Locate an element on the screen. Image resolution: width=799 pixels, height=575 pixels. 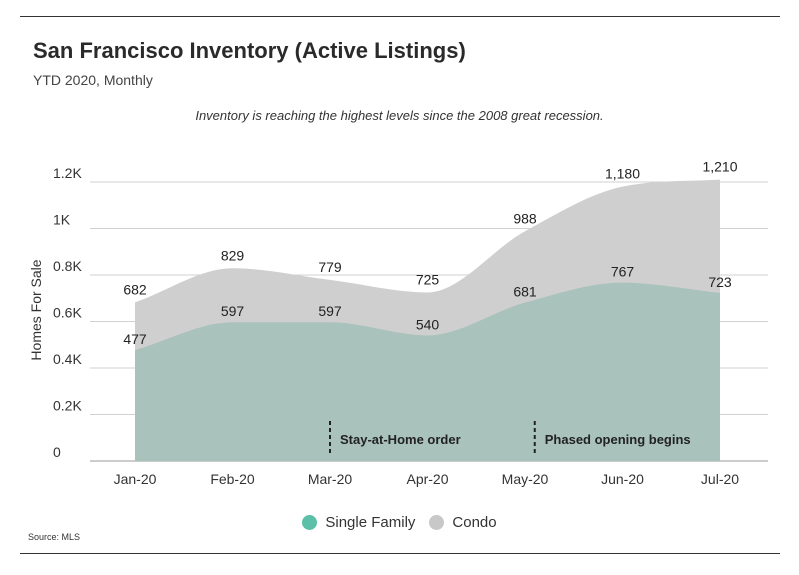
x-tick-label: Jul-20 is located at coordinates (720, 479).